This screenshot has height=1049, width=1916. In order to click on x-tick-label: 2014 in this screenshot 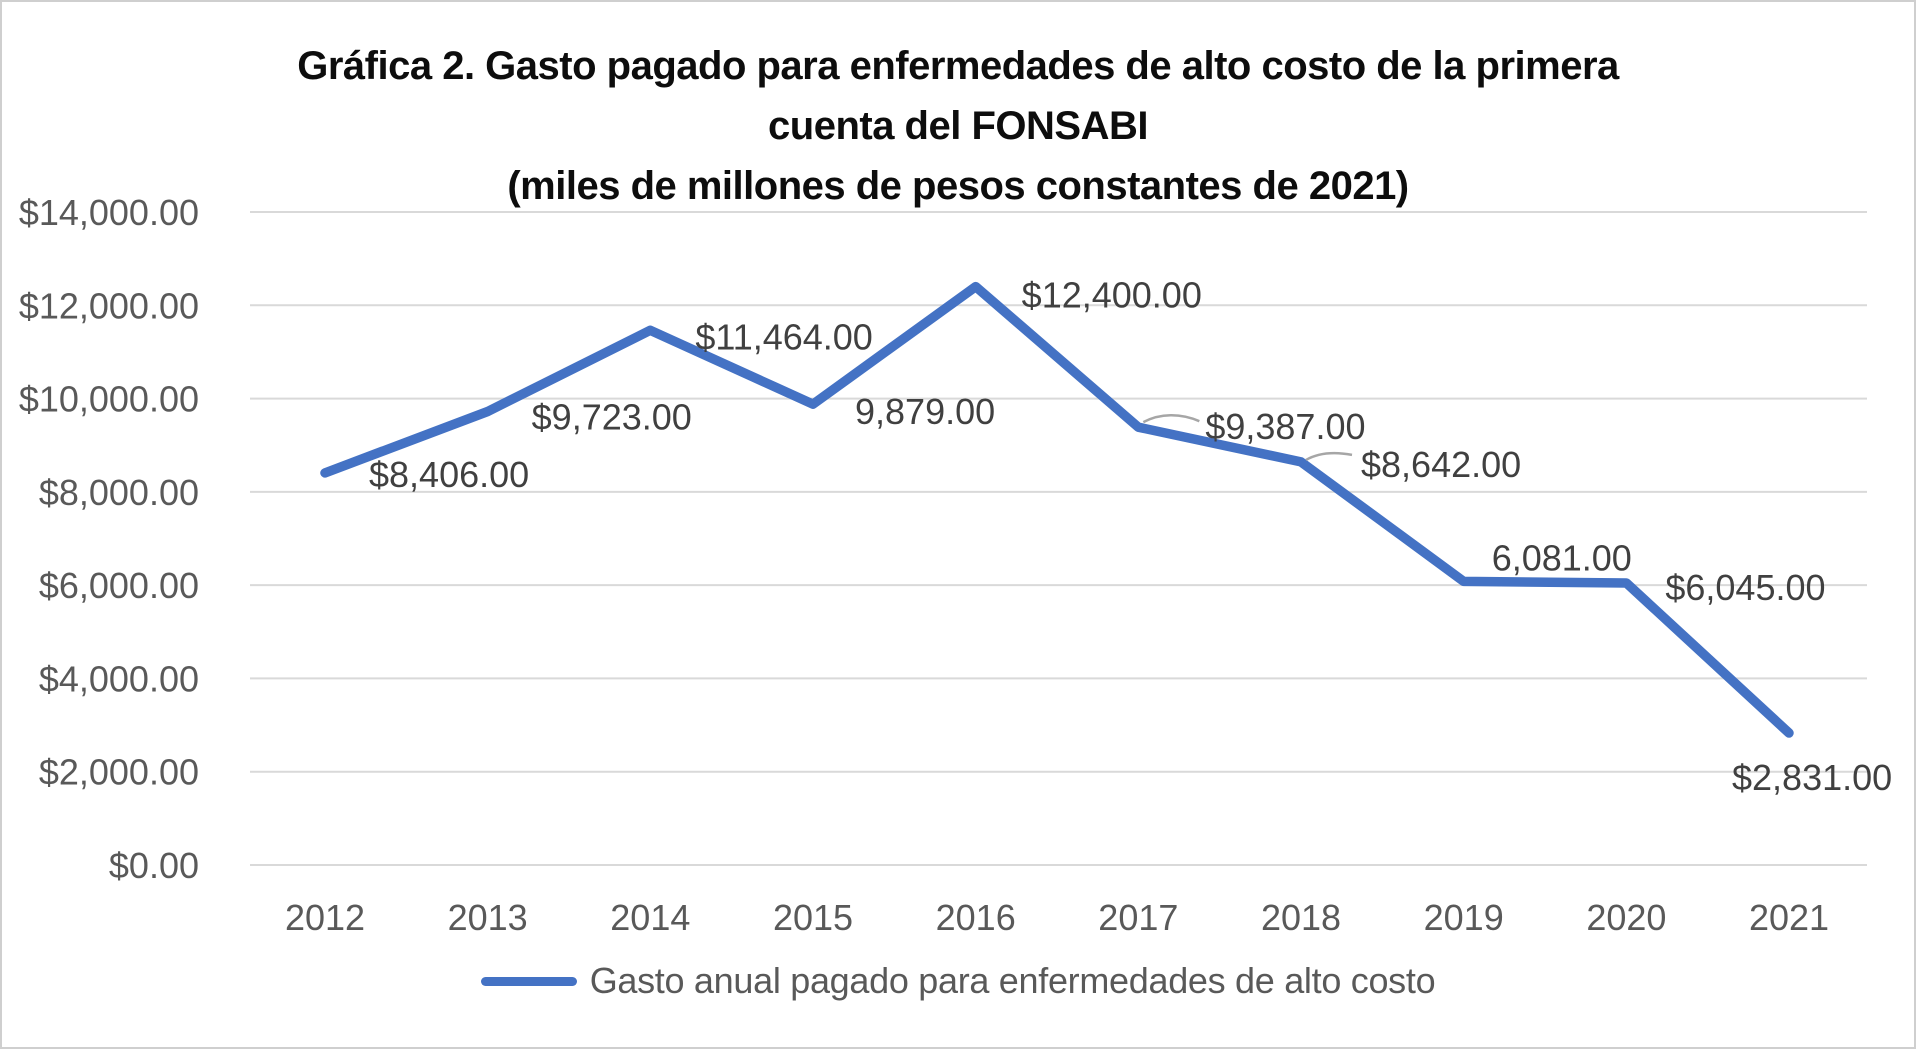, I will do `click(650, 917)`.